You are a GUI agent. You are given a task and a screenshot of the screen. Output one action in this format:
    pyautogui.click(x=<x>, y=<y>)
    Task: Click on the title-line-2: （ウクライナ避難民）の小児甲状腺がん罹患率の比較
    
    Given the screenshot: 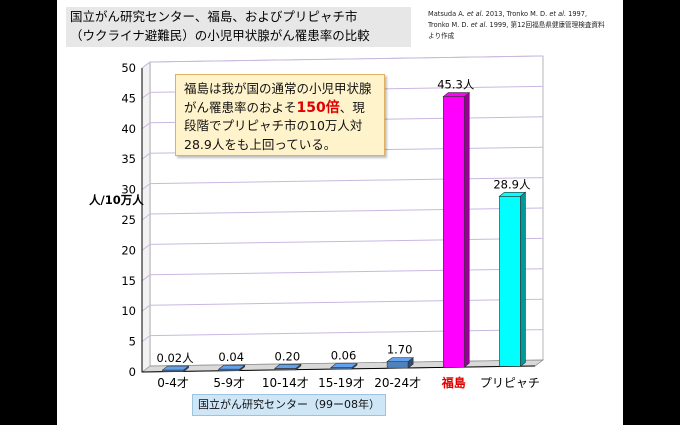 What is the action you would take?
    pyautogui.click(x=220, y=35)
    